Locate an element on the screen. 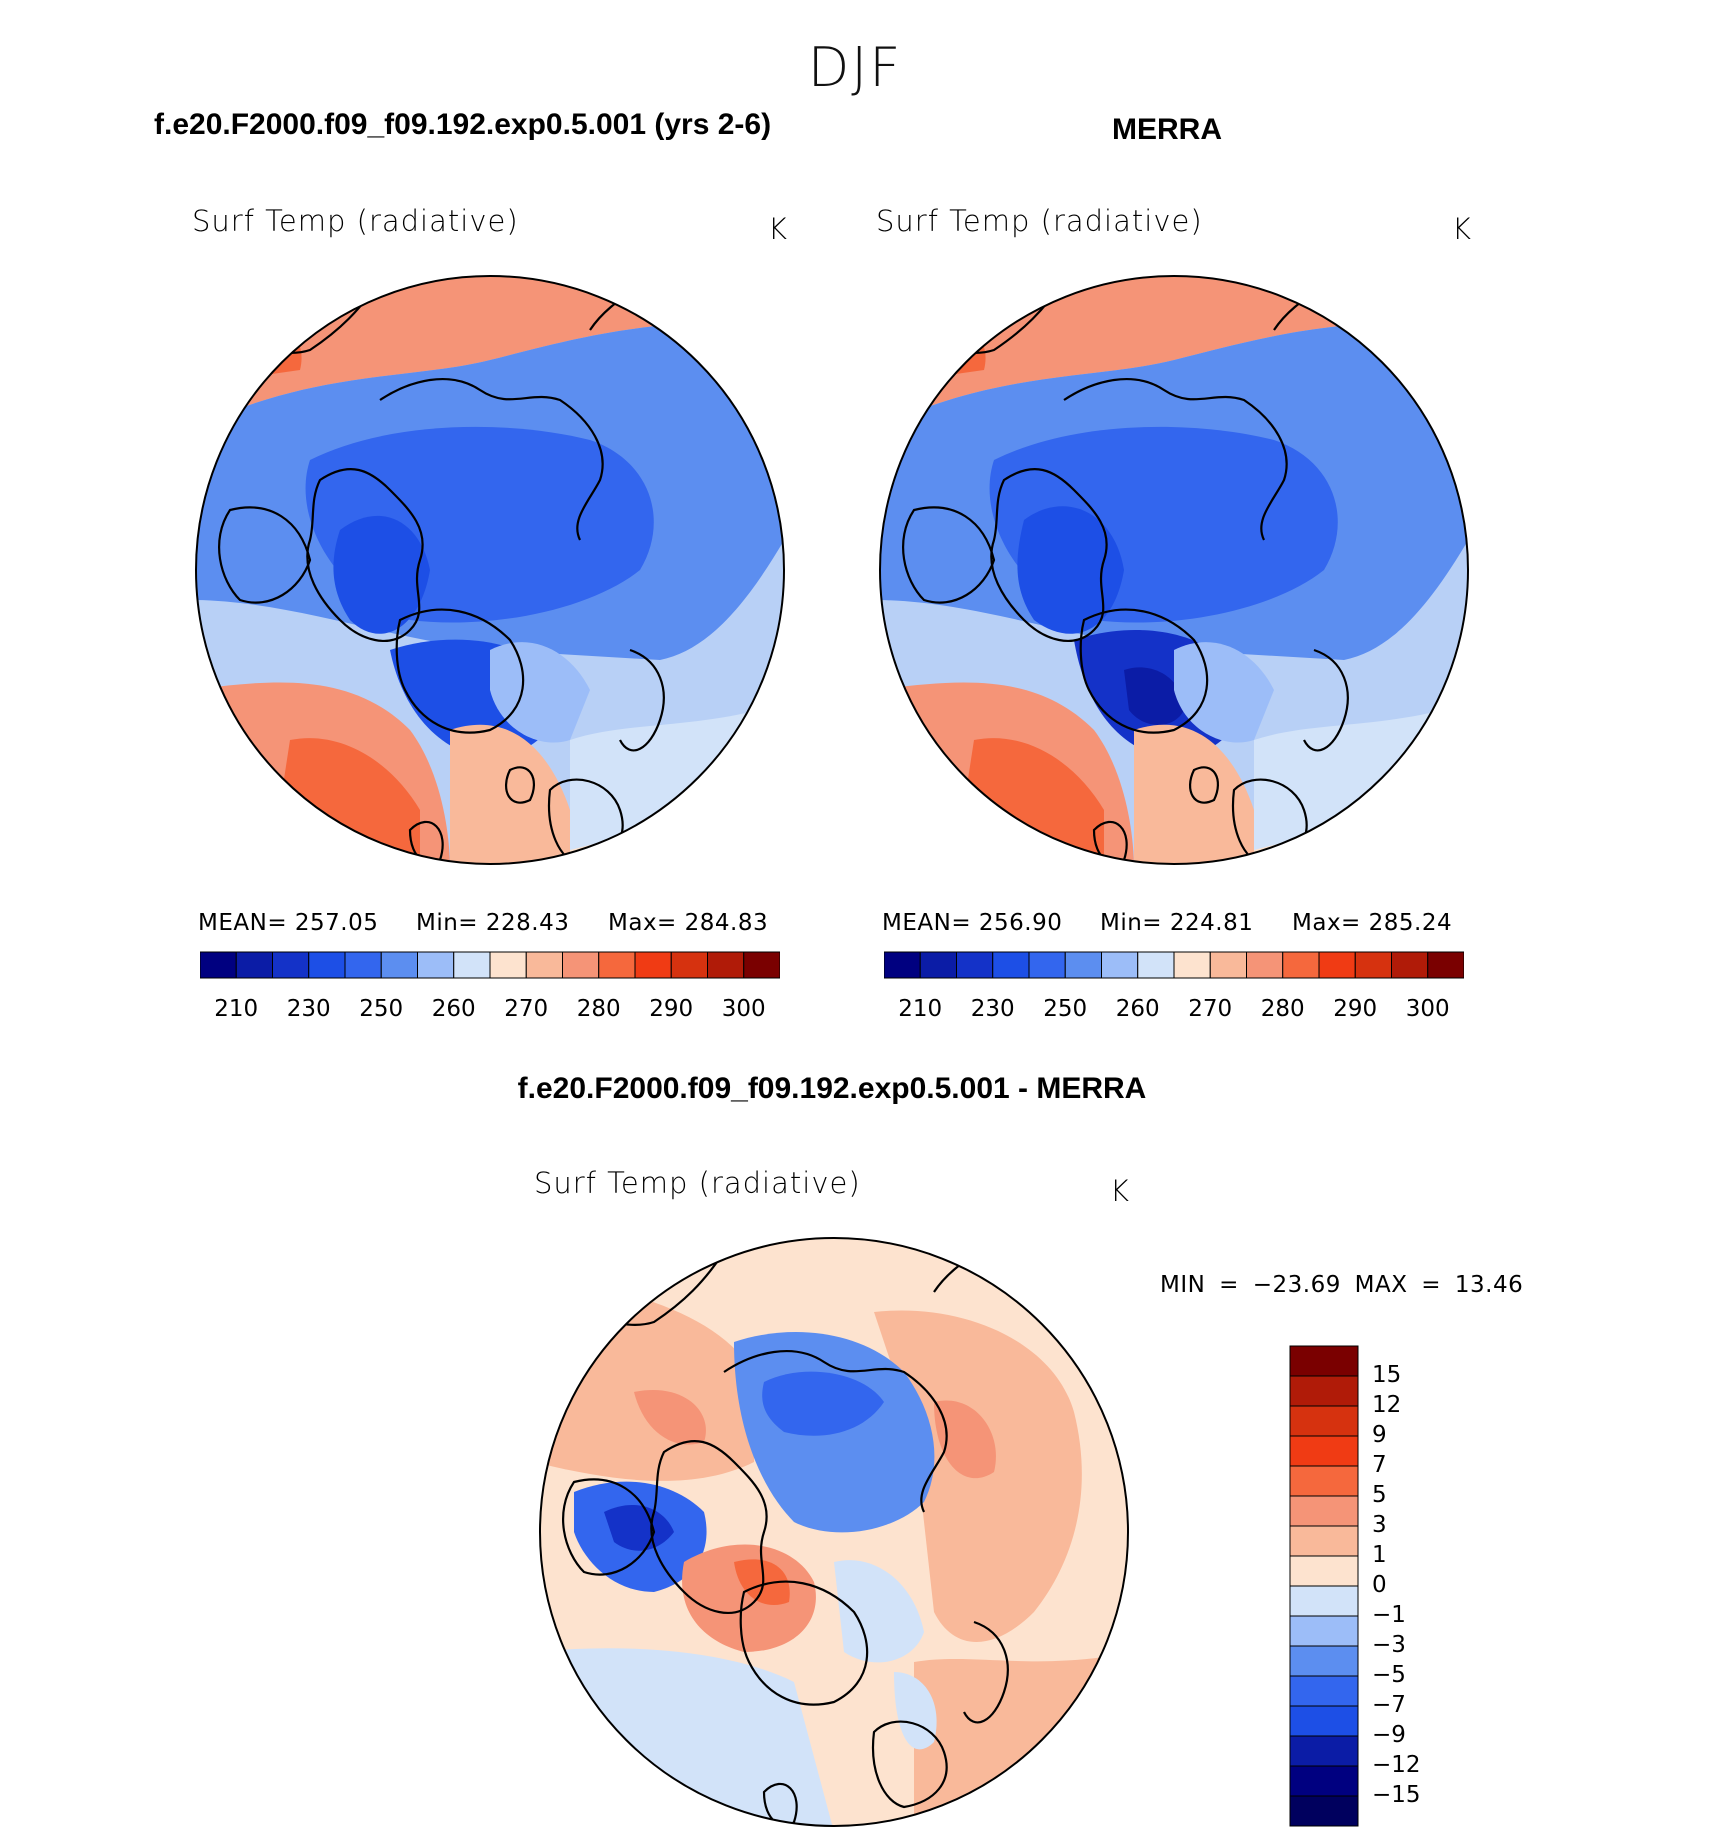 The image size is (1710, 1840). obs-map-border is located at coordinates (1174, 570).